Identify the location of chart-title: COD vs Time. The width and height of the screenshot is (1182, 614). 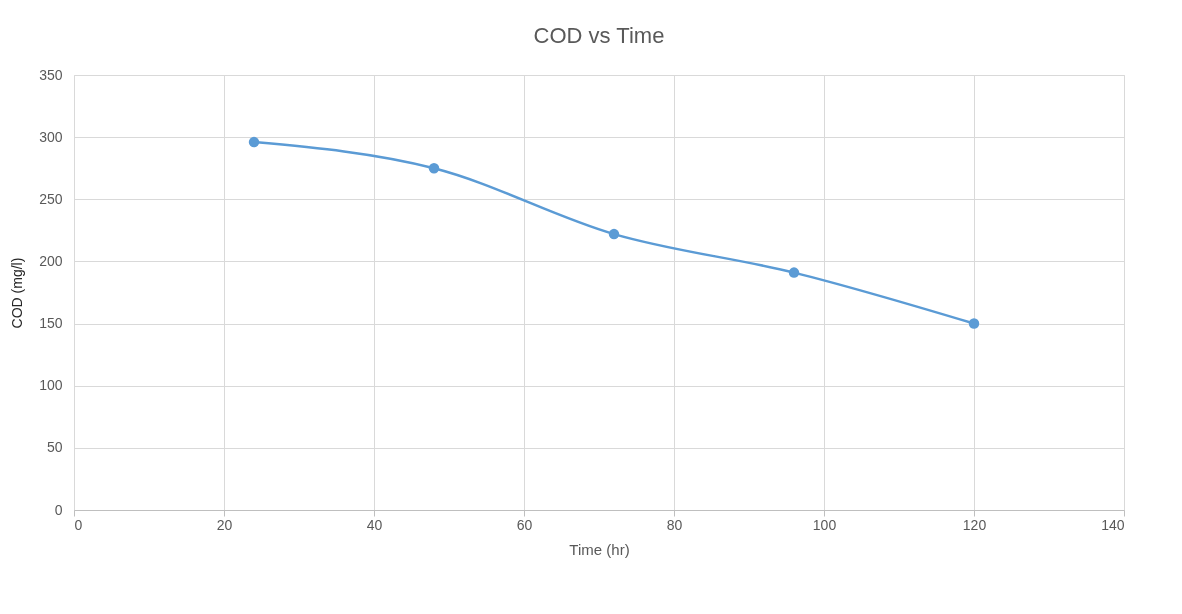
(599, 35).